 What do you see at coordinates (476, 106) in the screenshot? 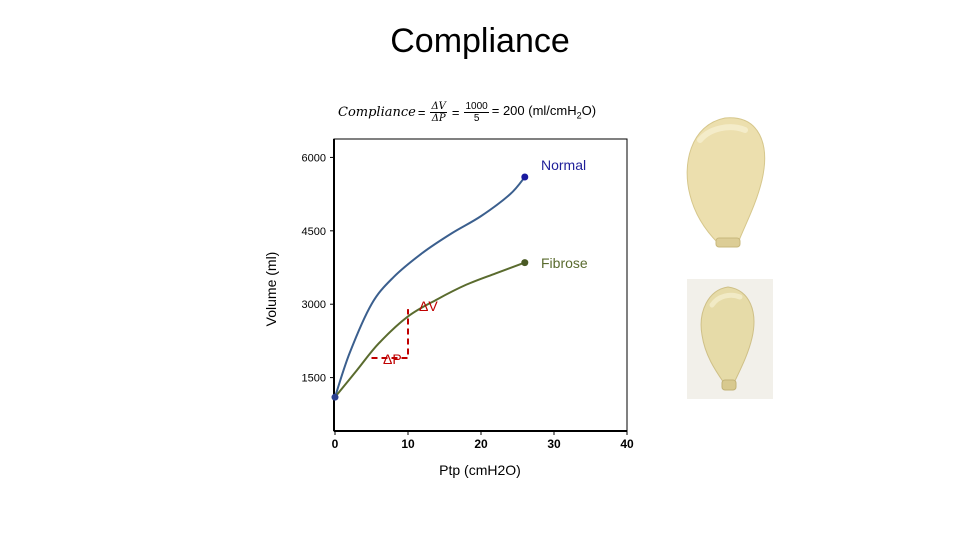
I see `formula-numerator-value: 1000` at bounding box center [476, 106].